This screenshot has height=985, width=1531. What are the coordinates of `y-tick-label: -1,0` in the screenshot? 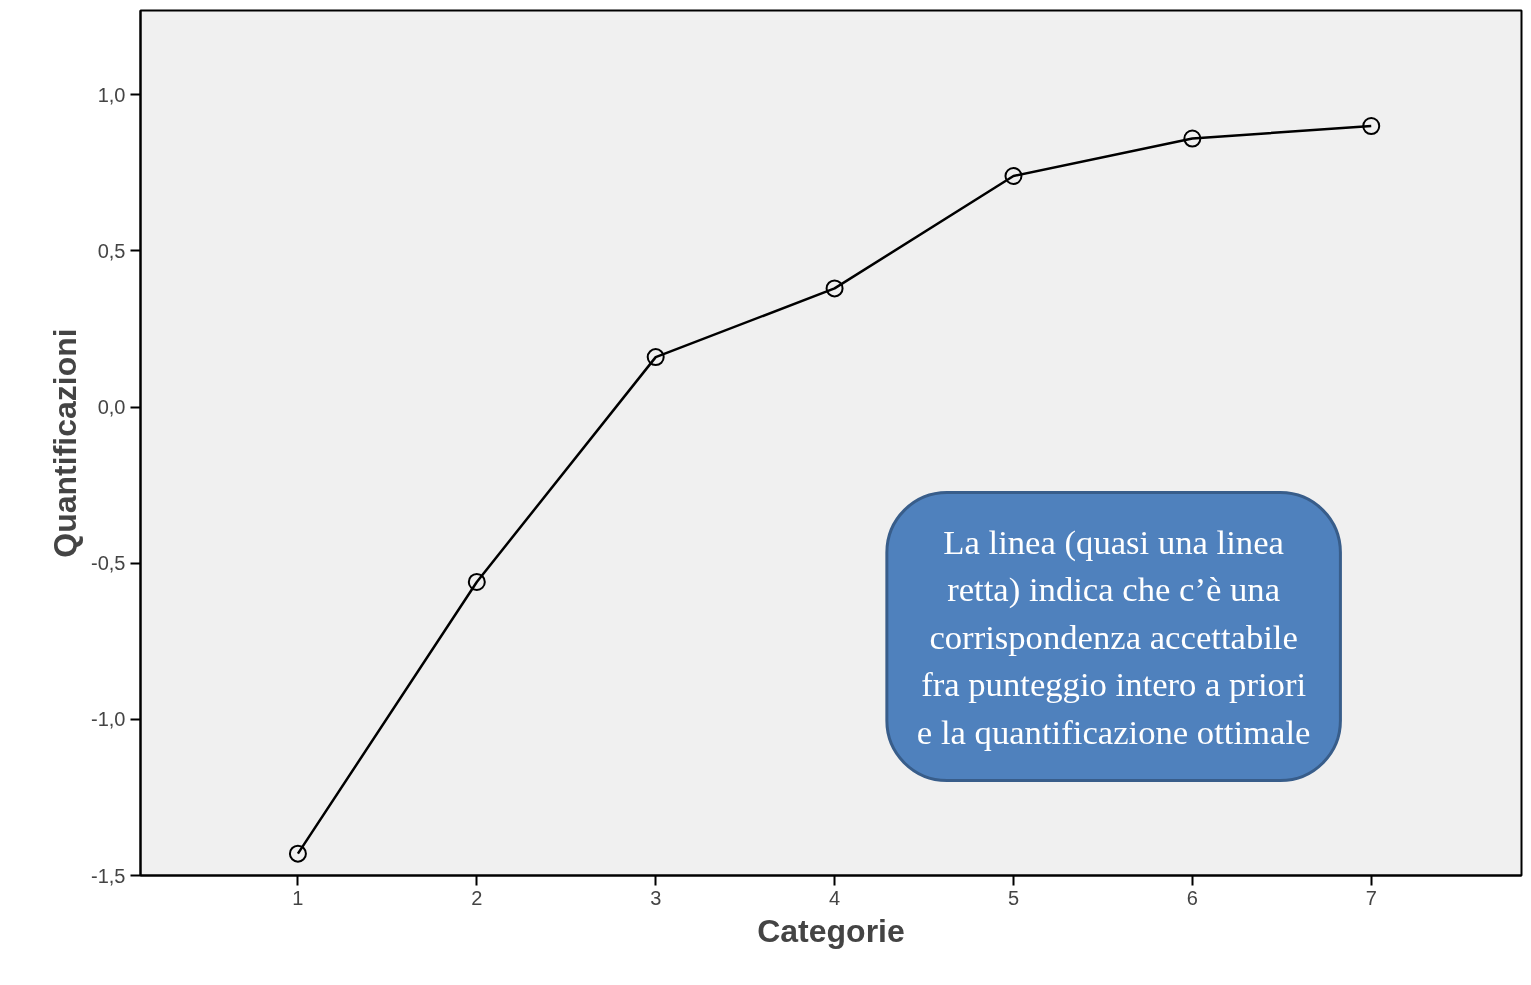 It's located at (108, 719).